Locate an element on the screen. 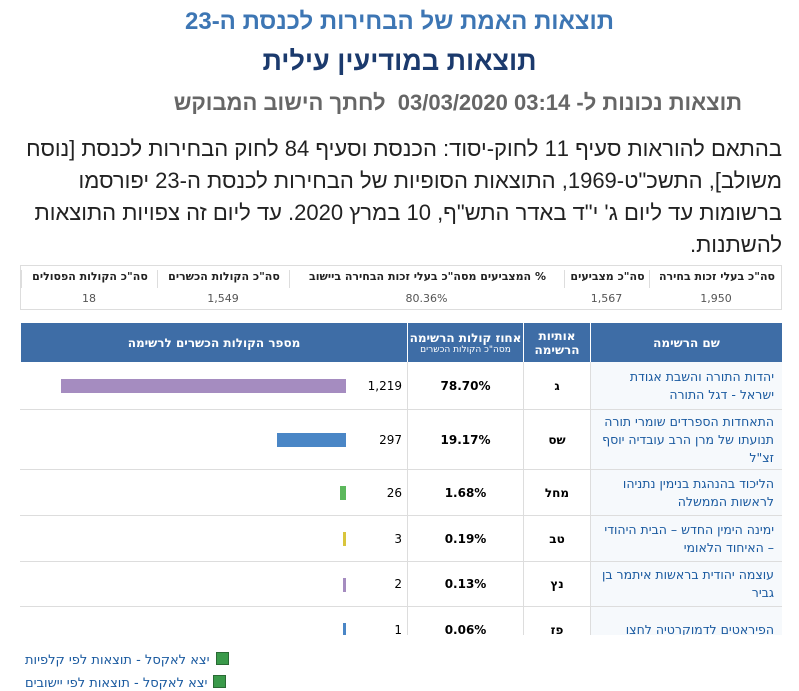 The height and width of the screenshot is (691, 799). header-name: שם הרשימה is located at coordinates (686, 342).